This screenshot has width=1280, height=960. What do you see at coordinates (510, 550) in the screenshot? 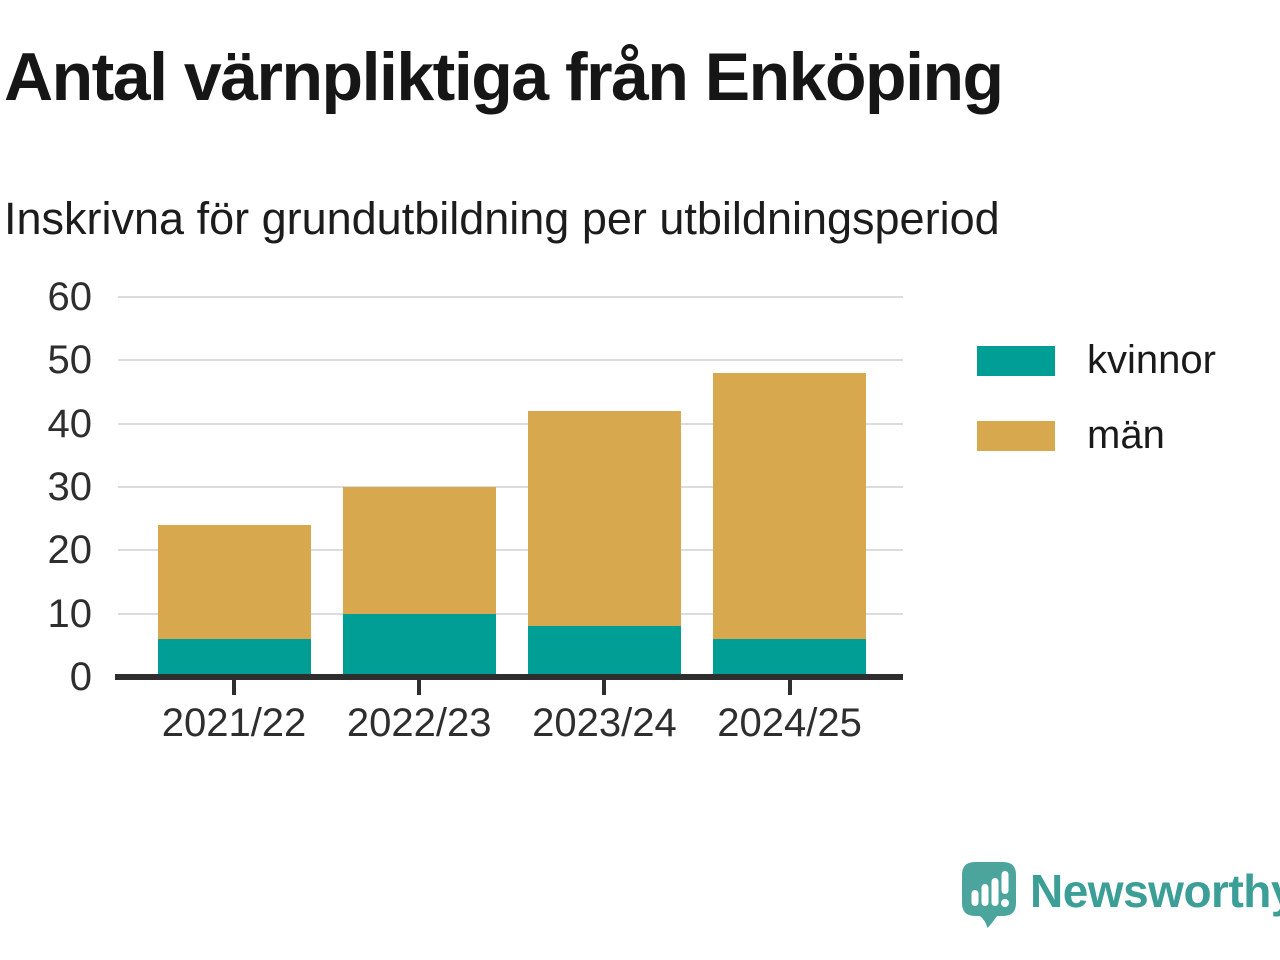
I see `gridline-y20` at bounding box center [510, 550].